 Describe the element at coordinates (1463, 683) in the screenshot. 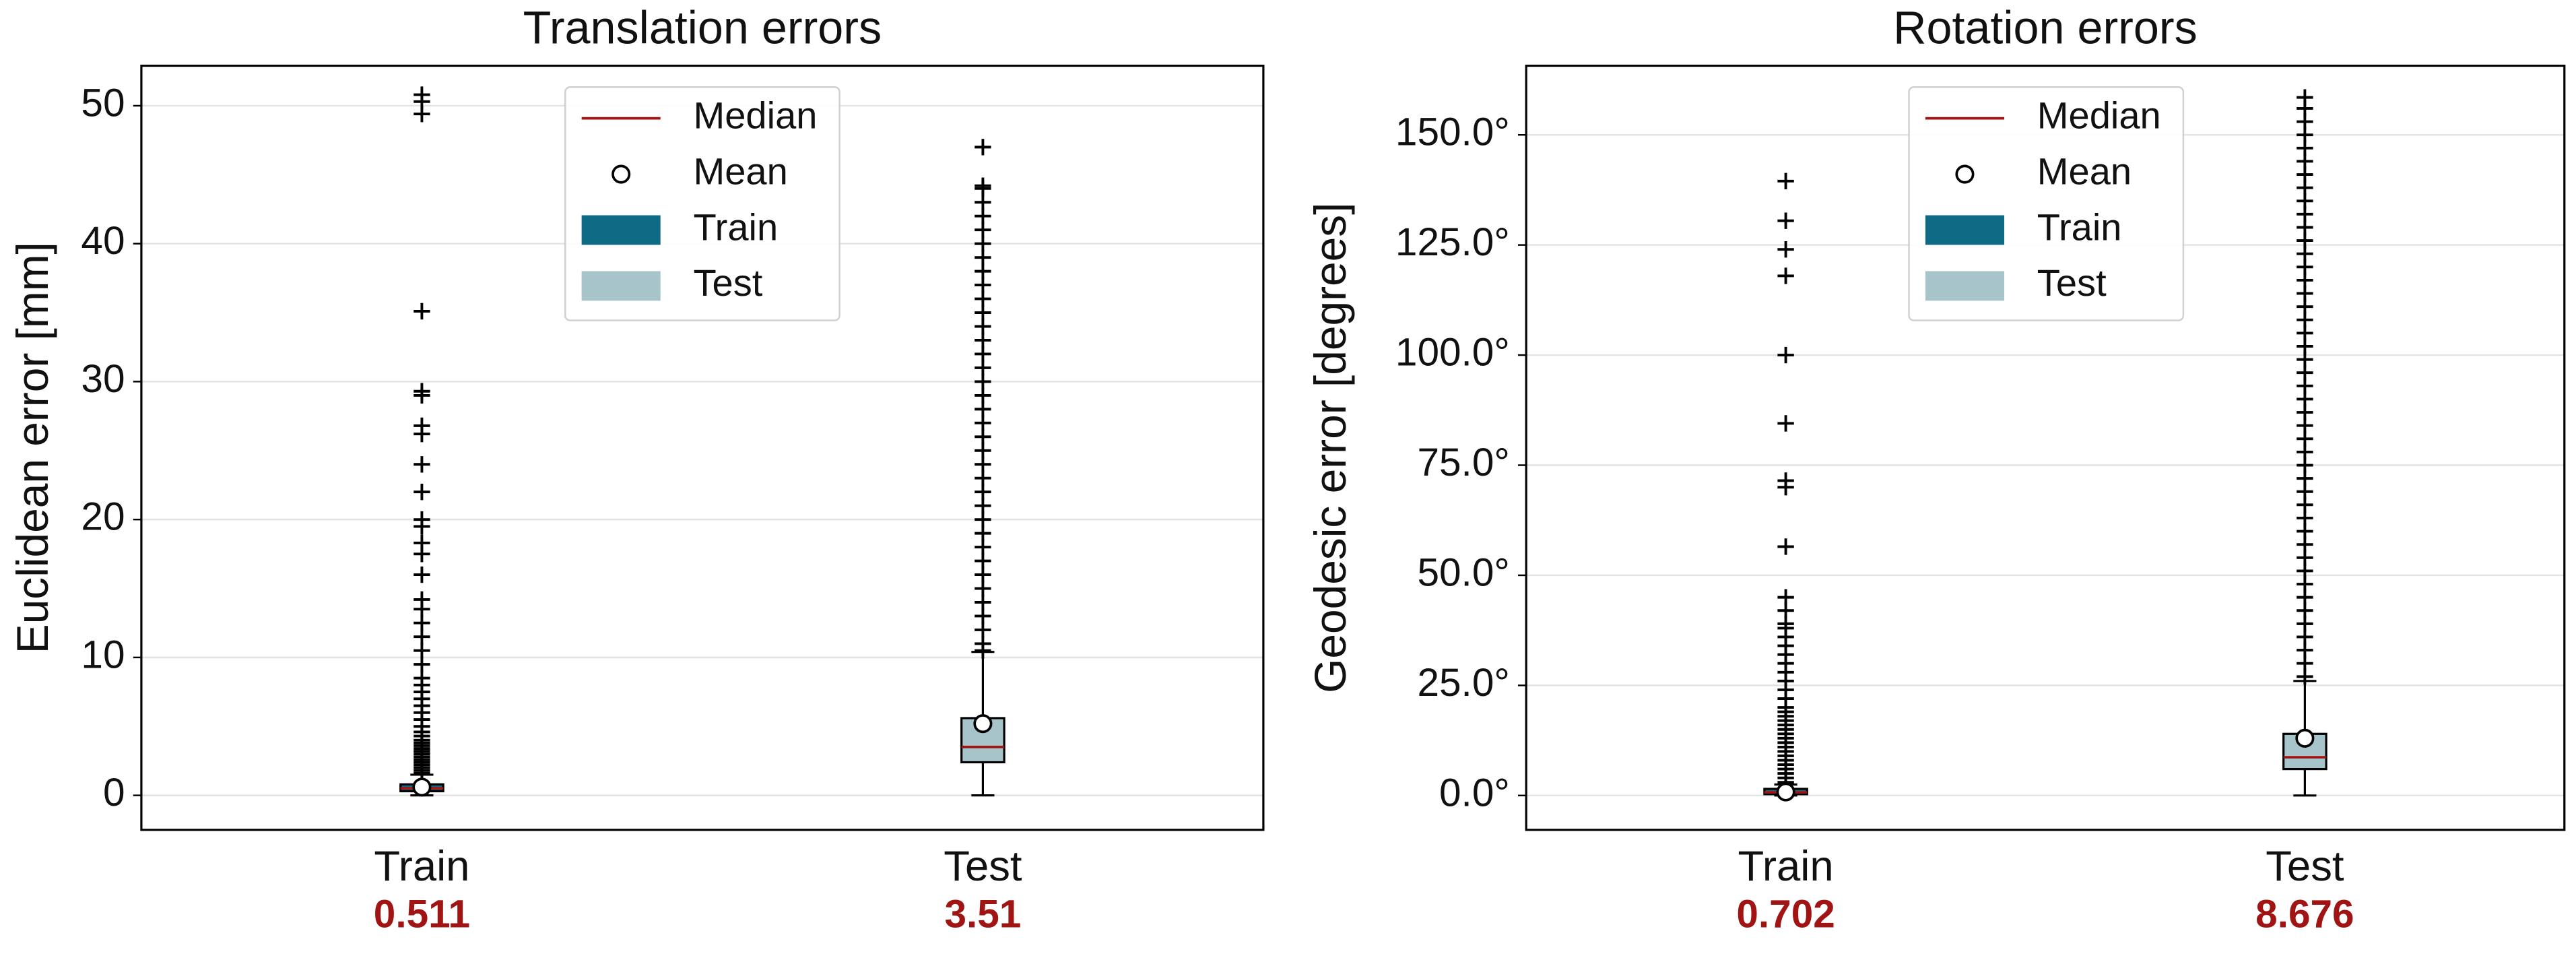

I see `y-tick-label: 25.0°` at that location.